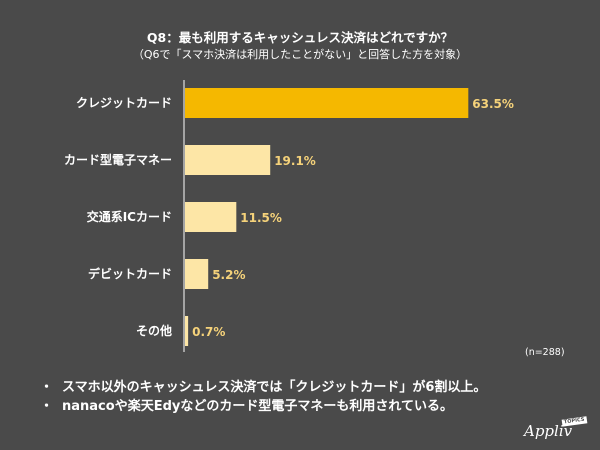 The height and width of the screenshot is (450, 600). What do you see at coordinates (129, 216) in the screenshot?
I see `category-label: 交通系ICカード` at bounding box center [129, 216].